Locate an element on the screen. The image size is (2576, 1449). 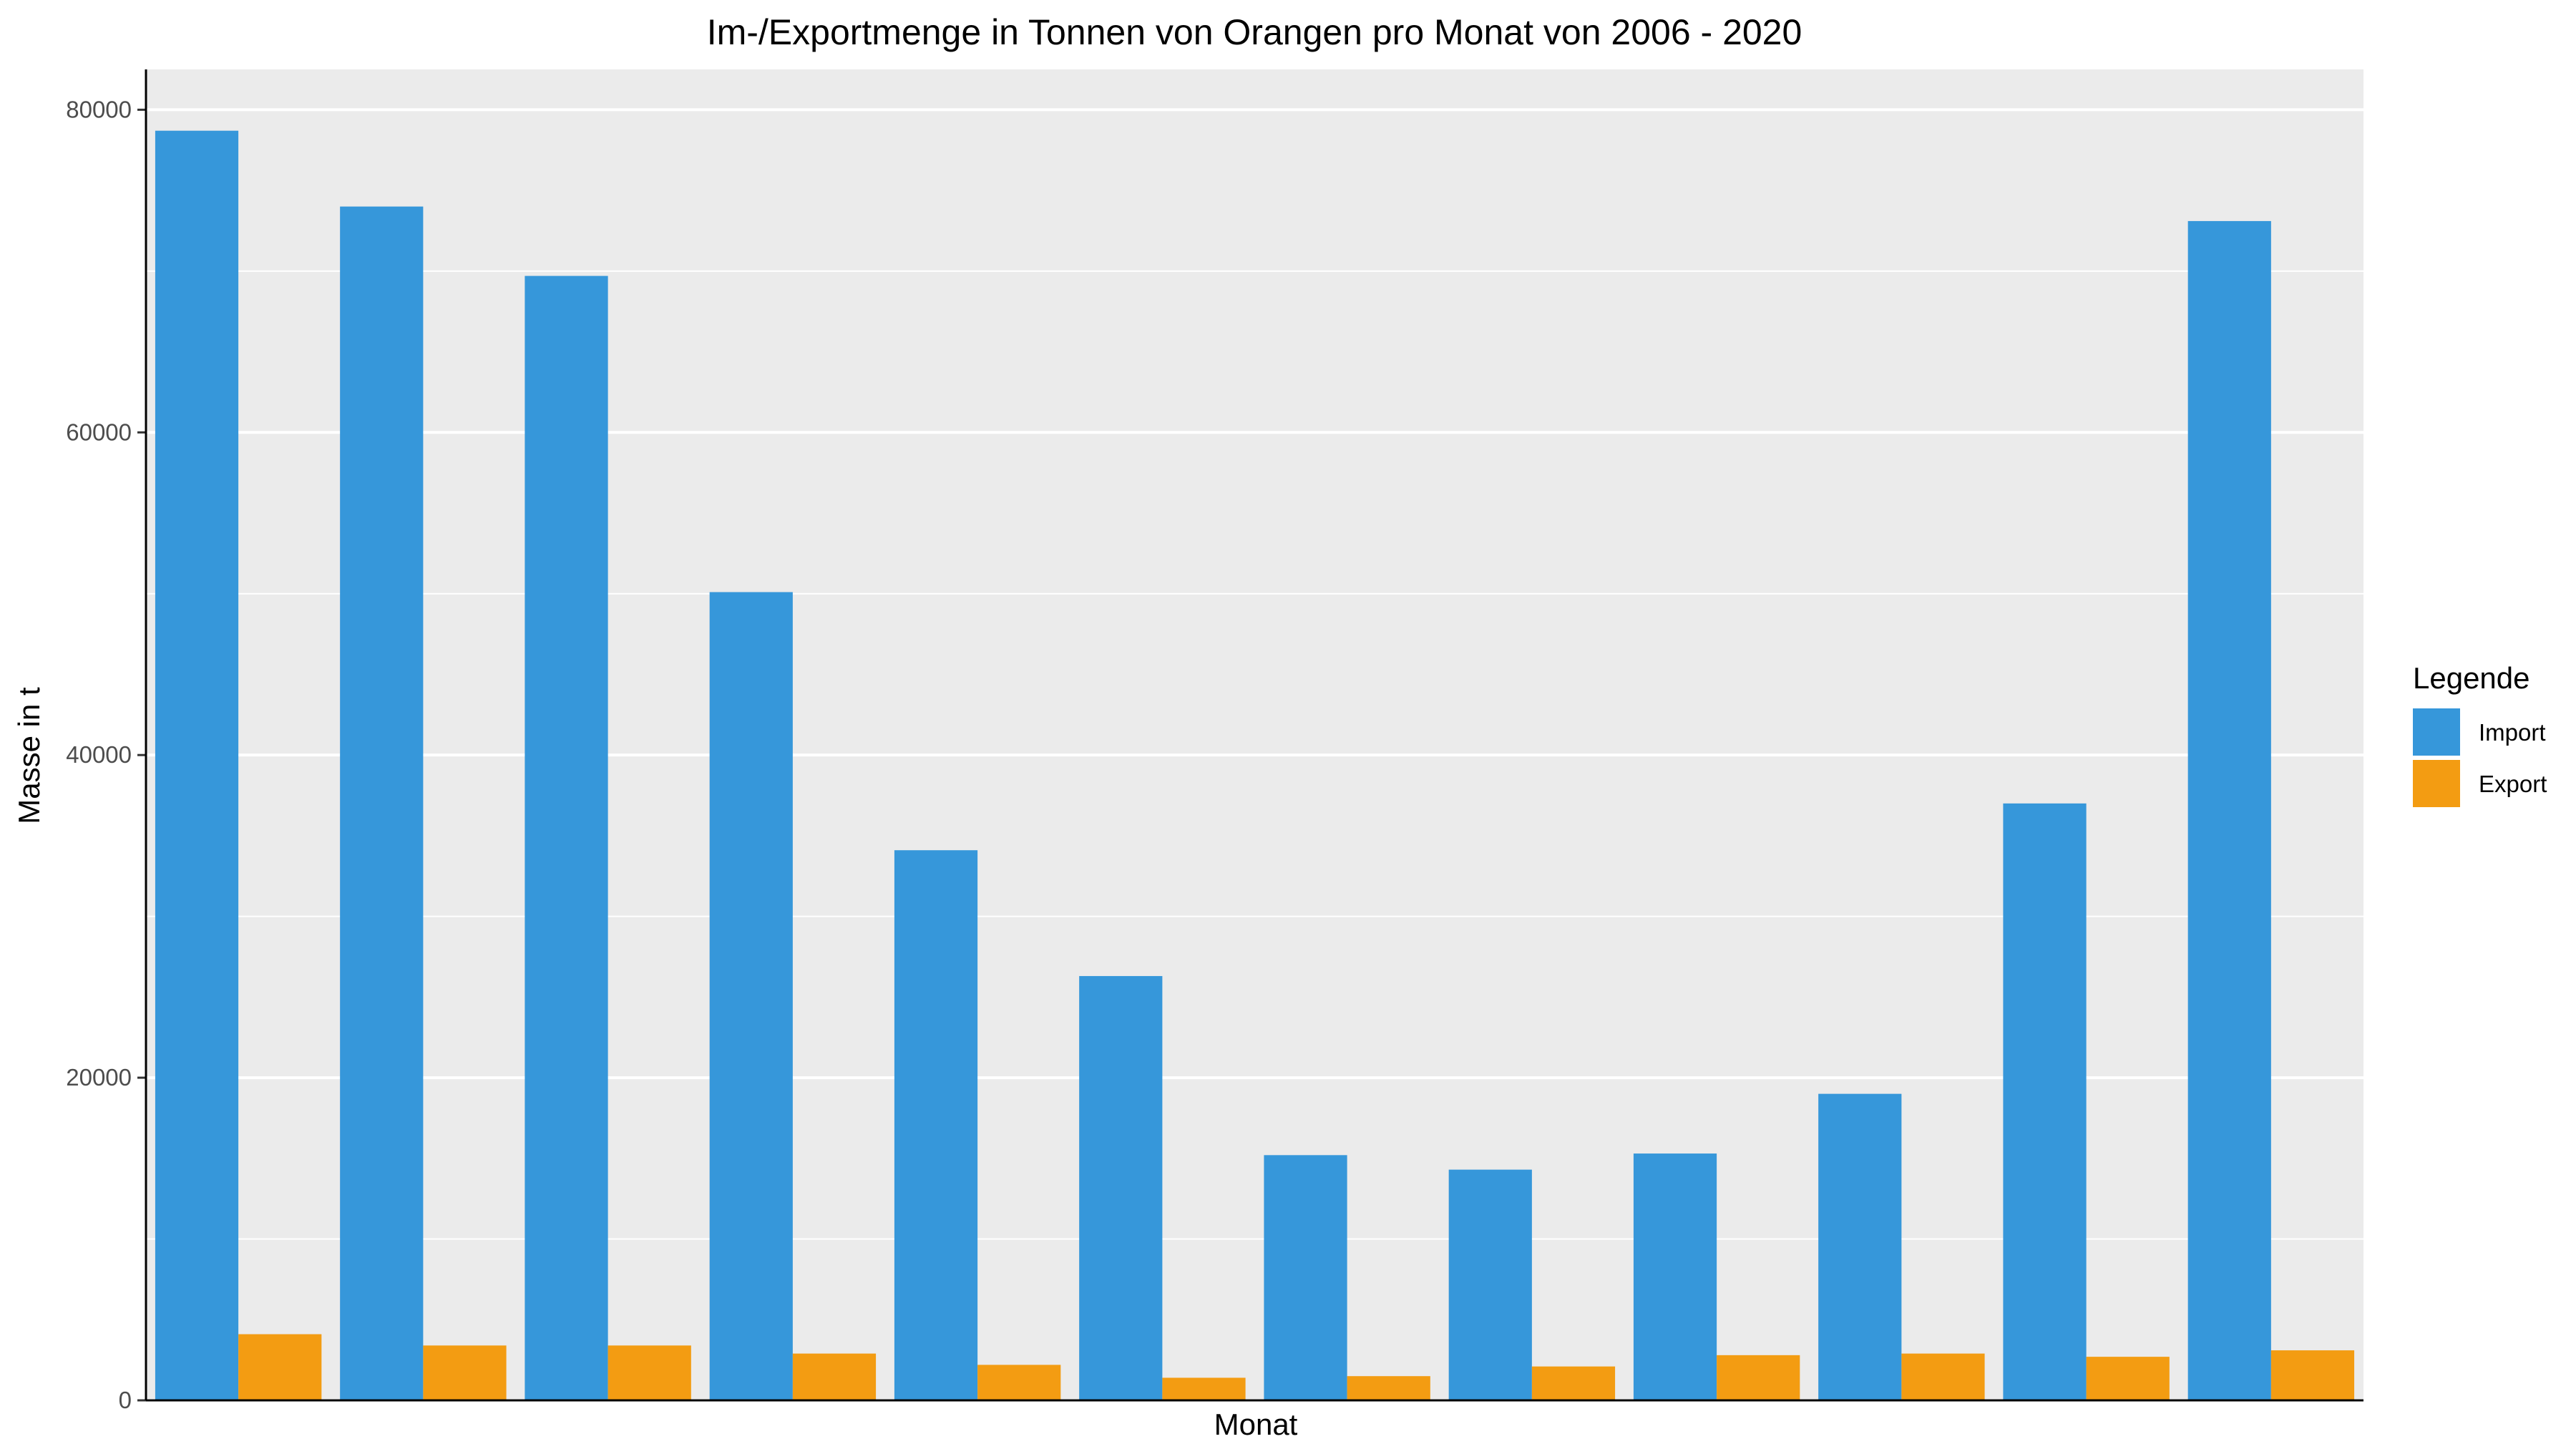
legend-label-import: Import is located at coordinates (2512, 732).